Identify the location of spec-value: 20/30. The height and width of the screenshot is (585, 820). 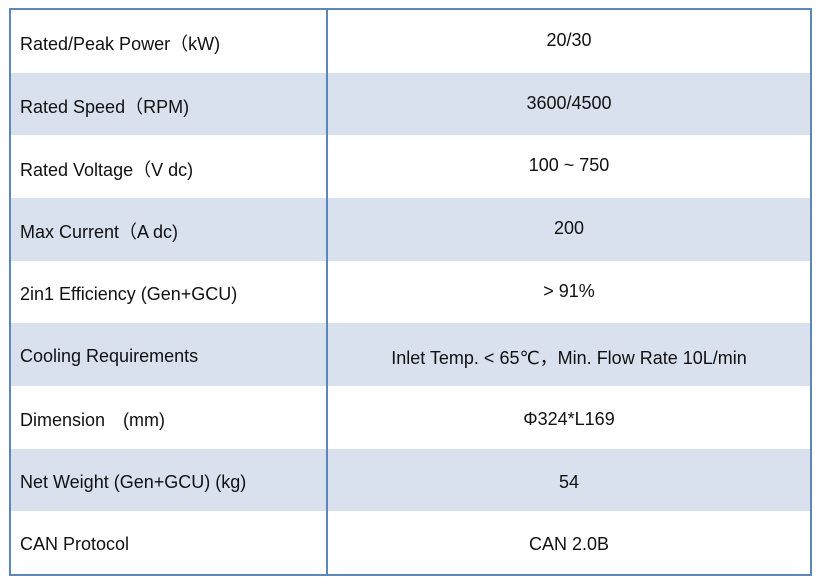
(569, 40).